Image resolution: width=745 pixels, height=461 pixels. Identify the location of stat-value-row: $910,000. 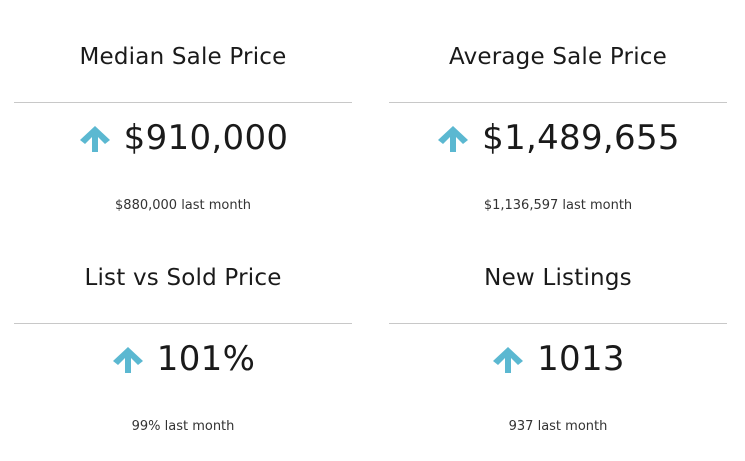
(183, 138).